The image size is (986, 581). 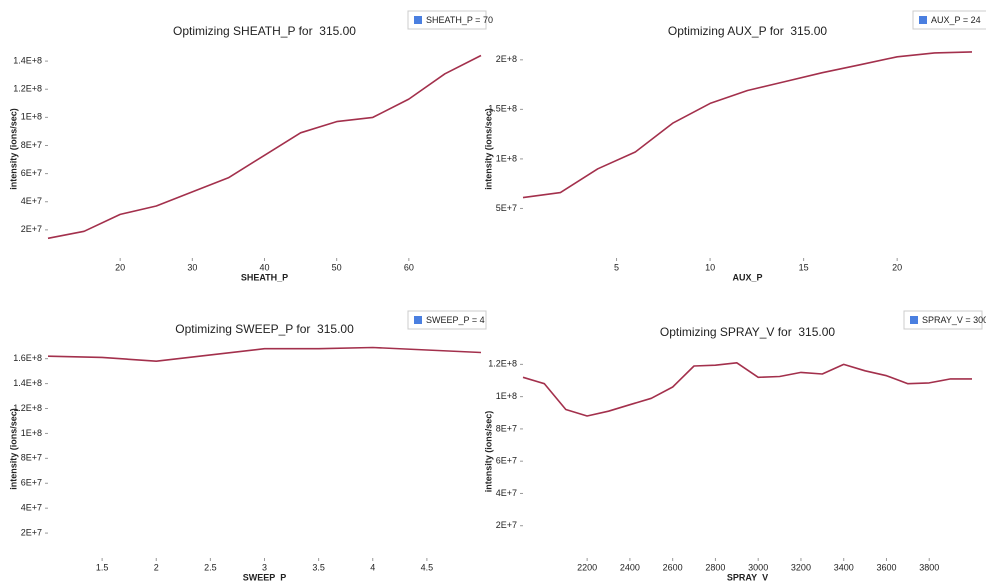 I want to click on x-tick-label: 5, so click(x=616, y=267).